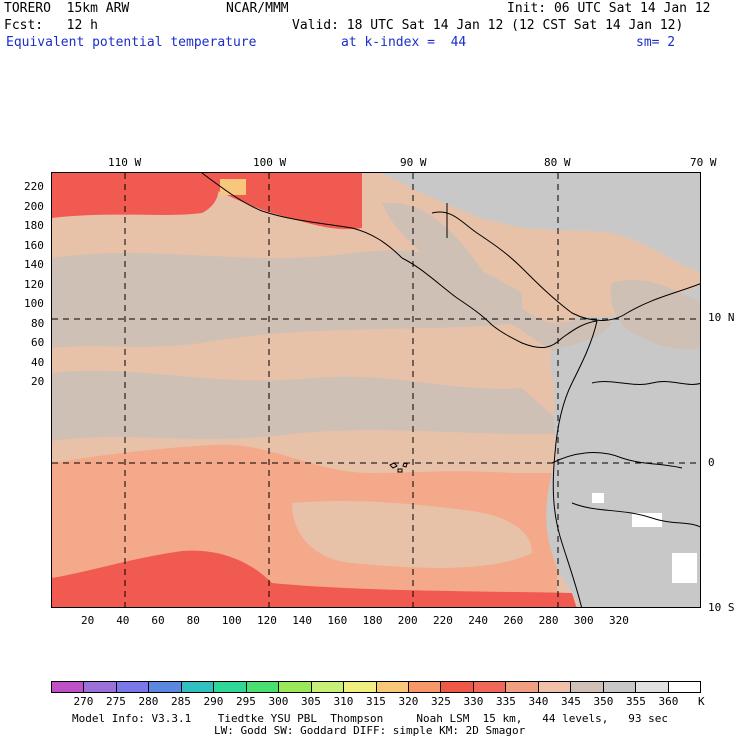 This screenshot has width=740, height=740. I want to click on colorbar-label: 270, so click(83, 701).